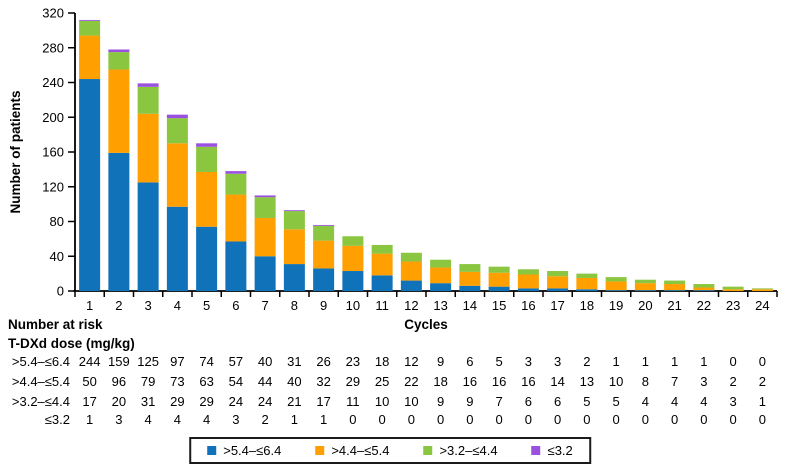 The height and width of the screenshot is (470, 789). Describe the element at coordinates (645, 281) in the screenshot. I see `bar-segment-cycle20-series2` at that location.